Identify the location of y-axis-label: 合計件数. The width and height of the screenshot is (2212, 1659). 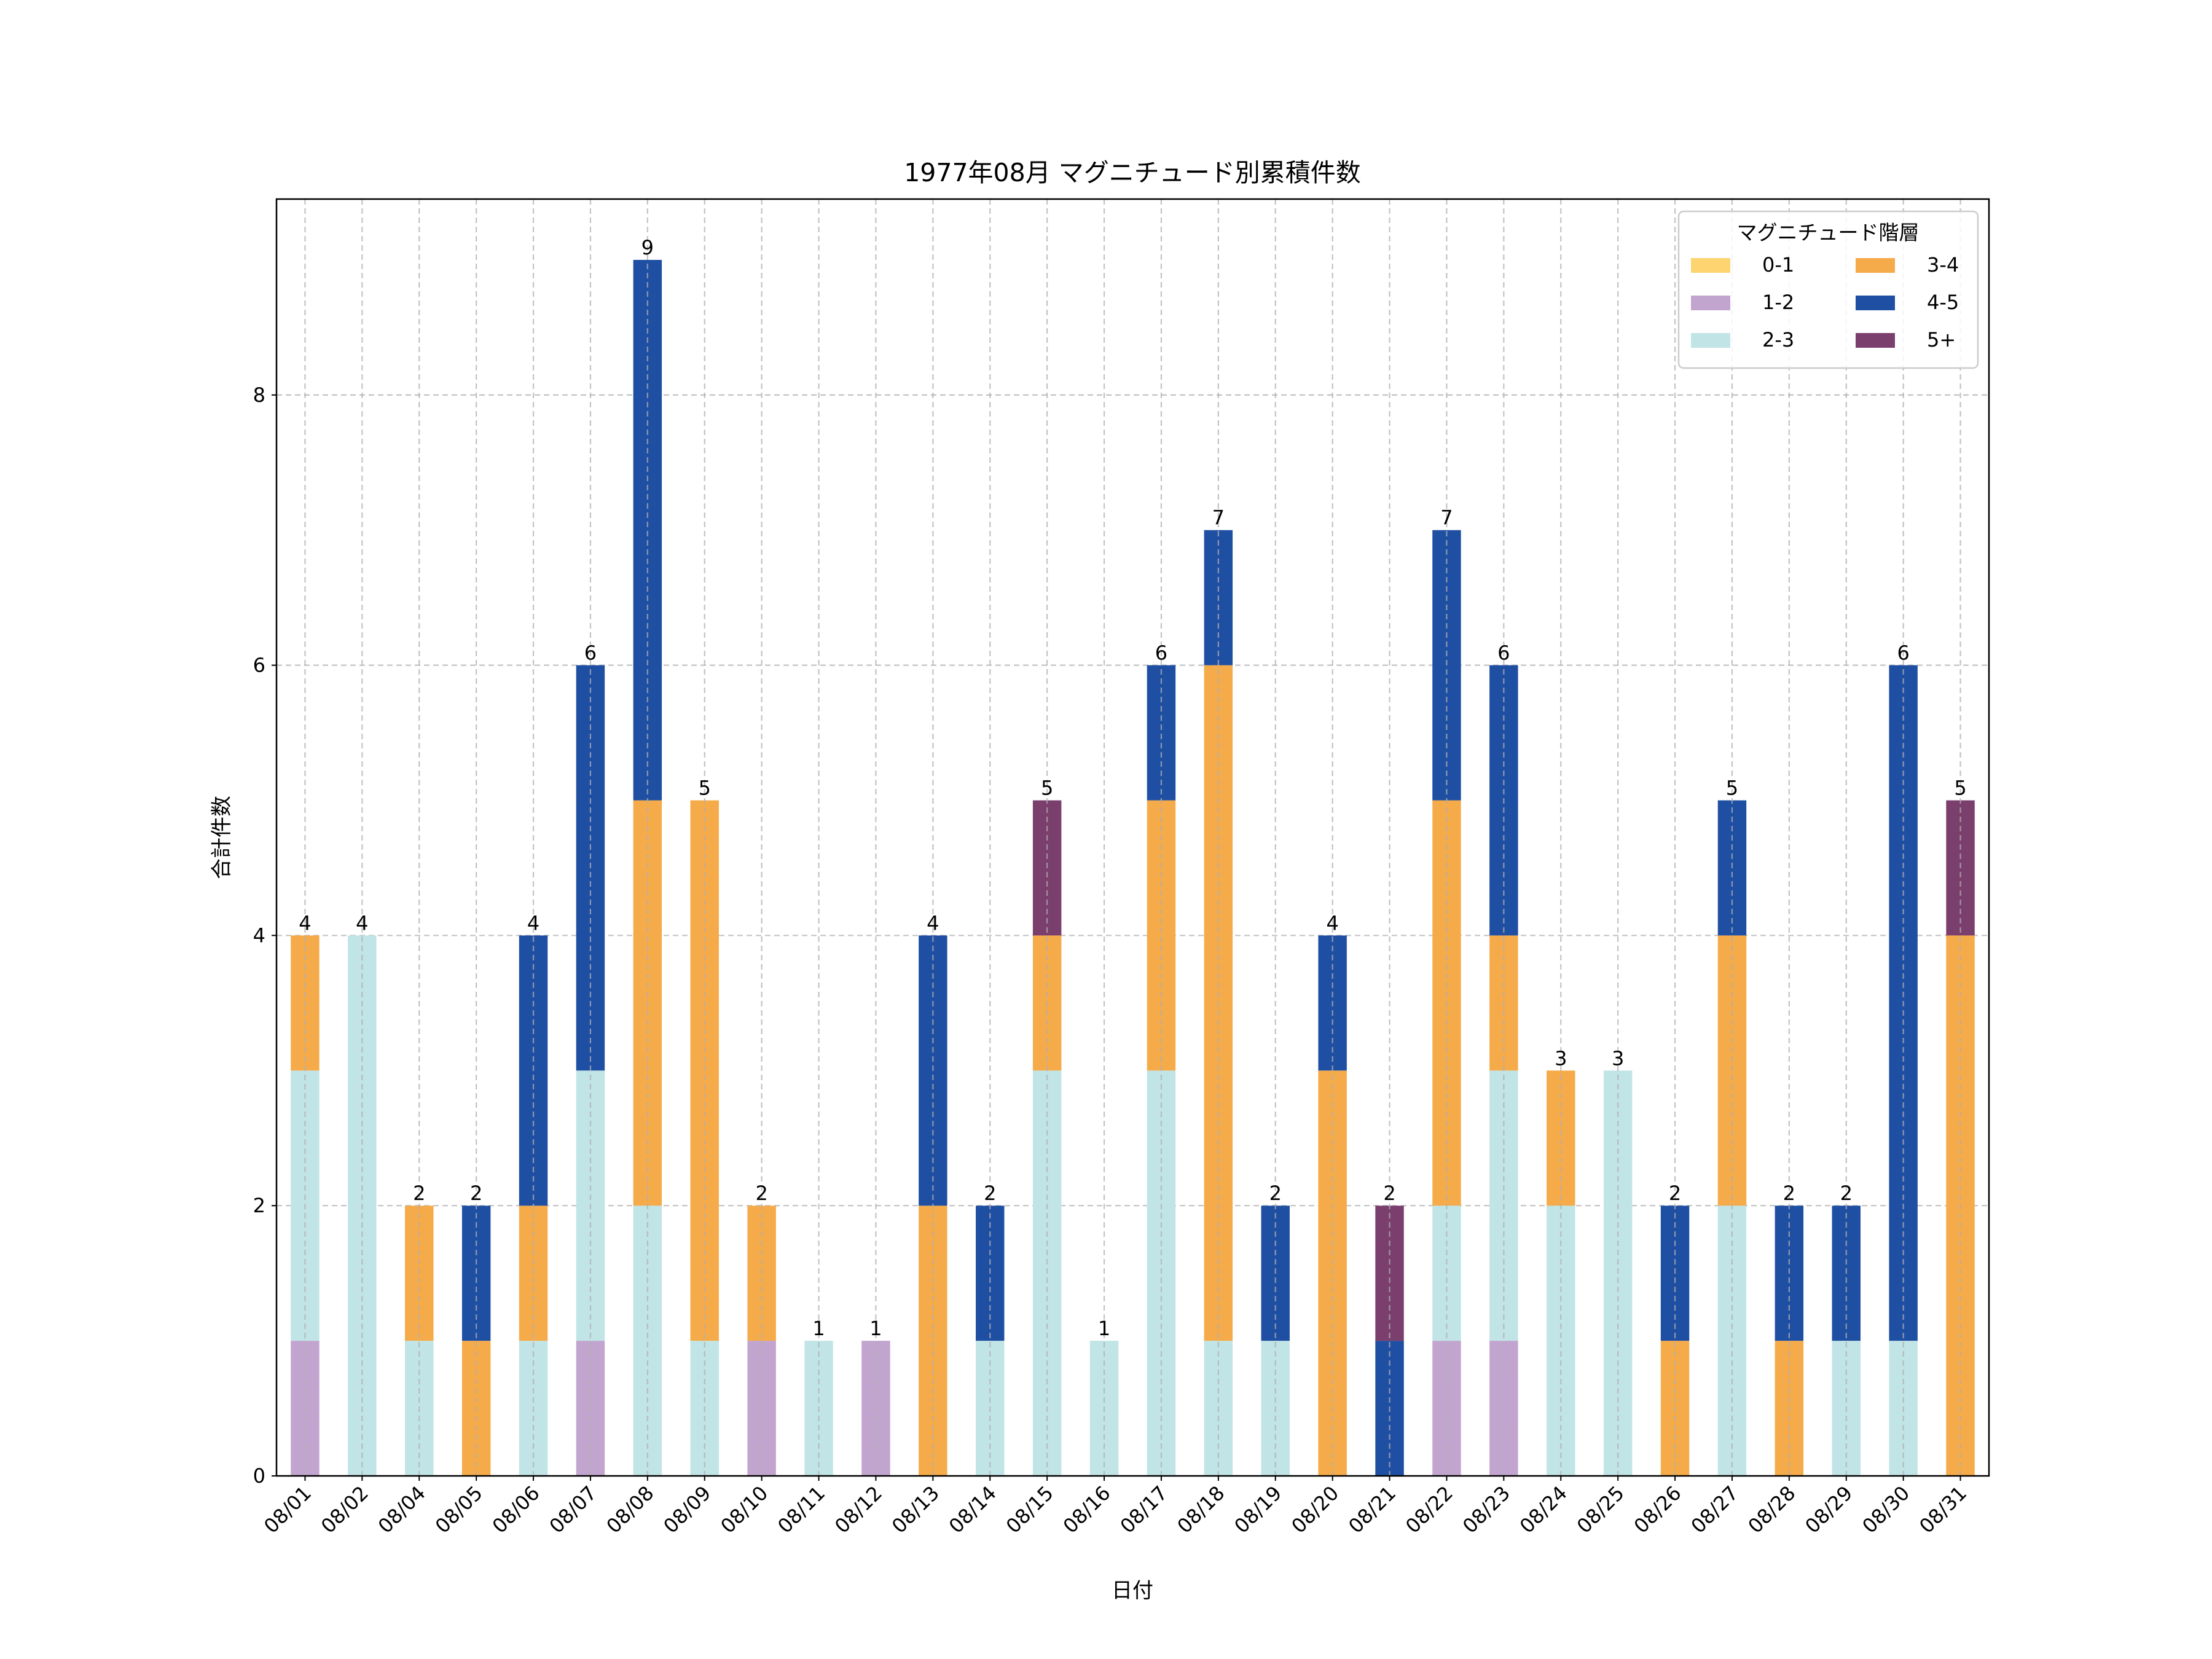
(222, 837).